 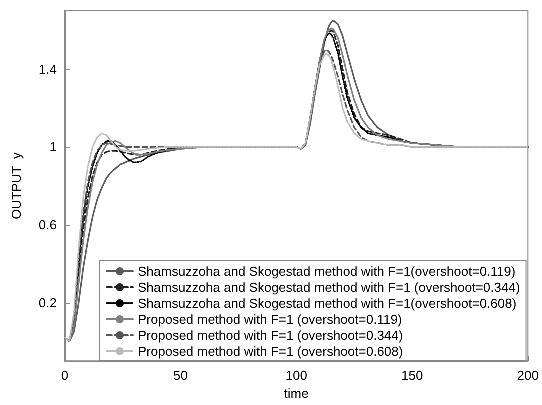 What do you see at coordinates (413, 376) in the screenshot?
I see `x-tick-label: 150` at bounding box center [413, 376].